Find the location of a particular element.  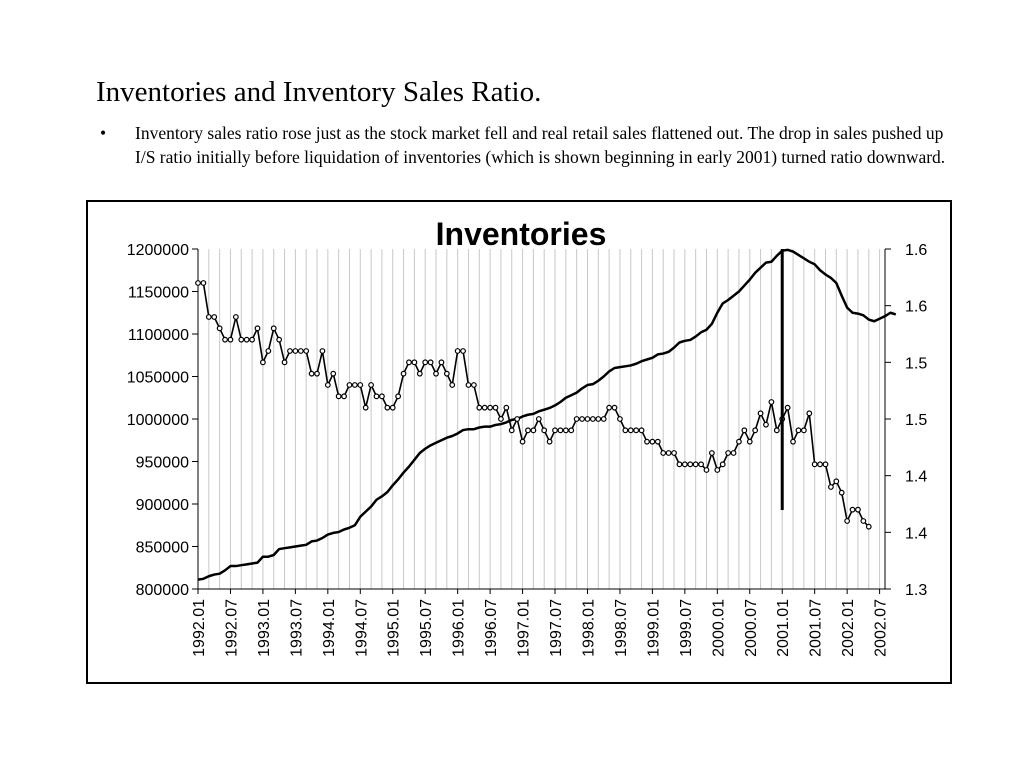

y-right-tick-label: 1.5 is located at coordinates (916, 363).